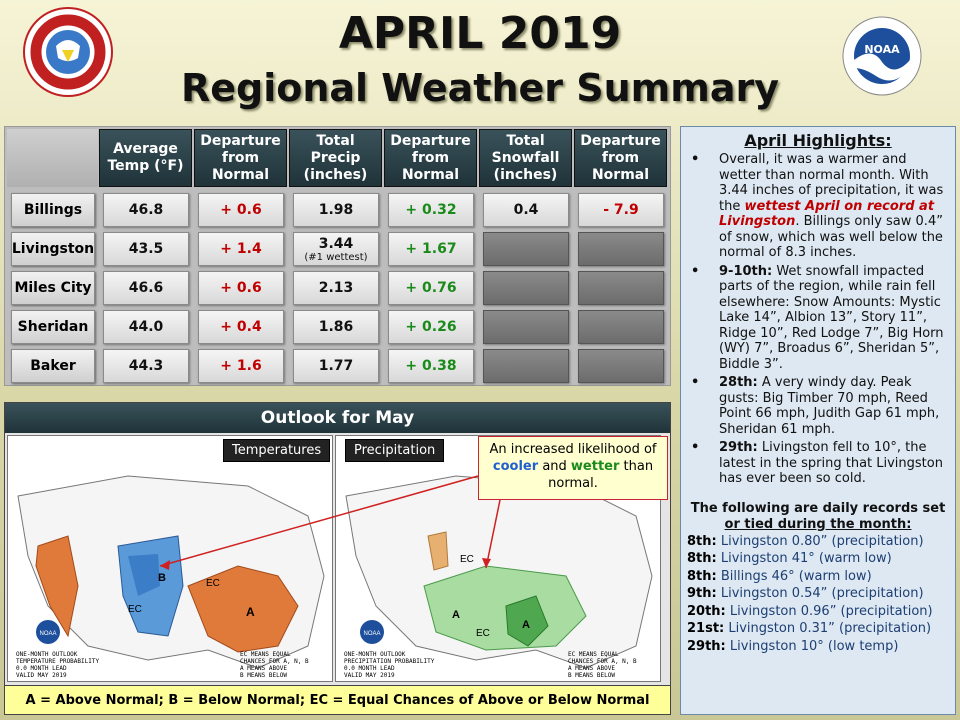 The width and height of the screenshot is (960, 720). I want to click on column-header-total-snowfall: Total Snowfall (inches), so click(525, 158).